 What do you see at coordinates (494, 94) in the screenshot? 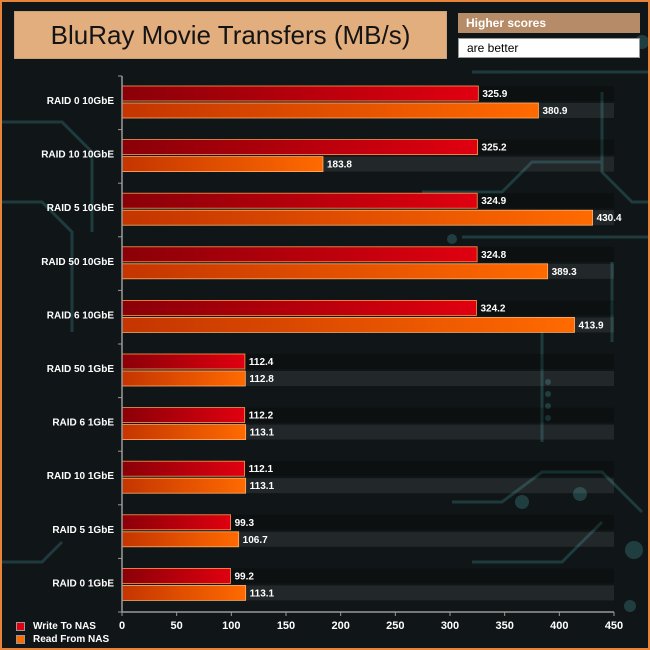
I see `data-label-write: 325.9` at bounding box center [494, 94].